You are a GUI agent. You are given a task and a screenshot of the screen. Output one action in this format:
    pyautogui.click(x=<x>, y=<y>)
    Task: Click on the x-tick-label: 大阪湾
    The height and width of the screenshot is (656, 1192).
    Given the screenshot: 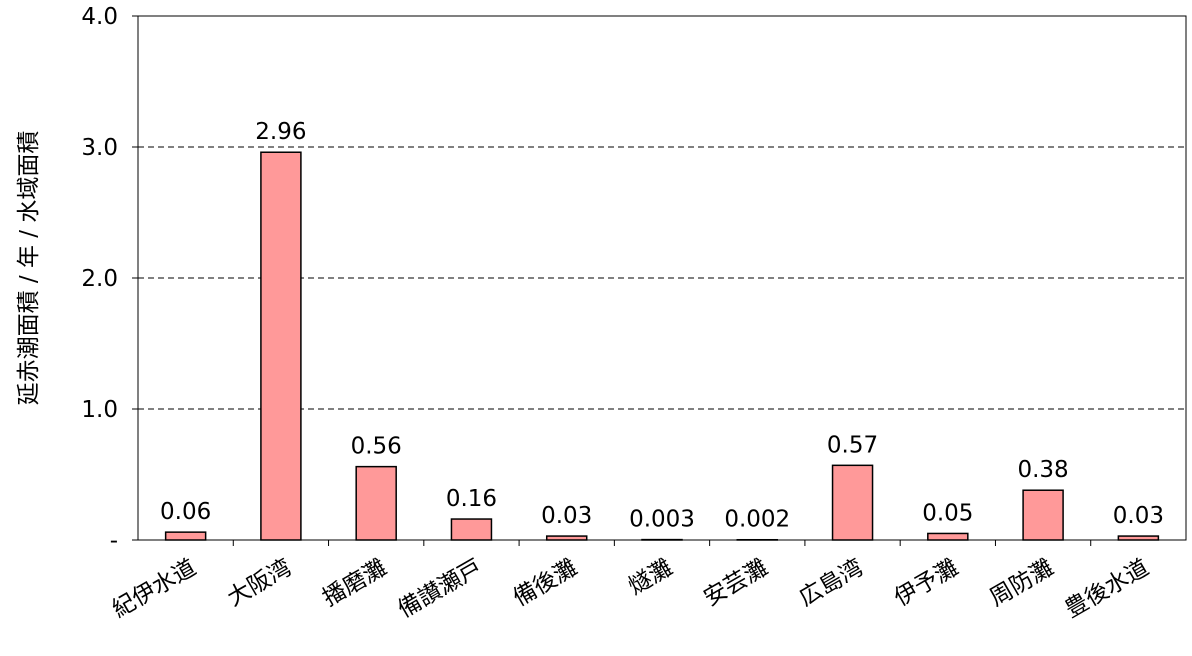 What is the action you would take?
    pyautogui.click(x=259, y=583)
    